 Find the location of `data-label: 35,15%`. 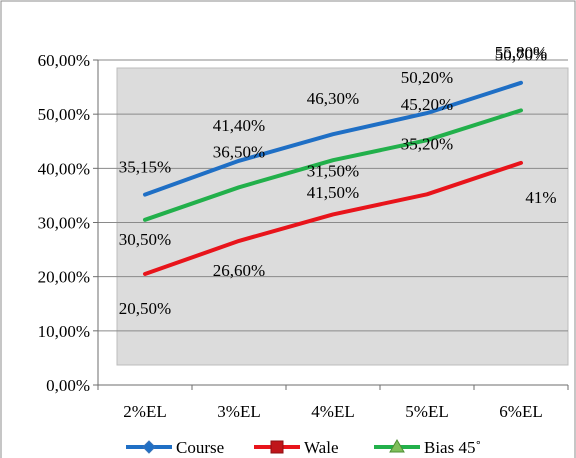

data-label: 35,15% is located at coordinates (145, 167).